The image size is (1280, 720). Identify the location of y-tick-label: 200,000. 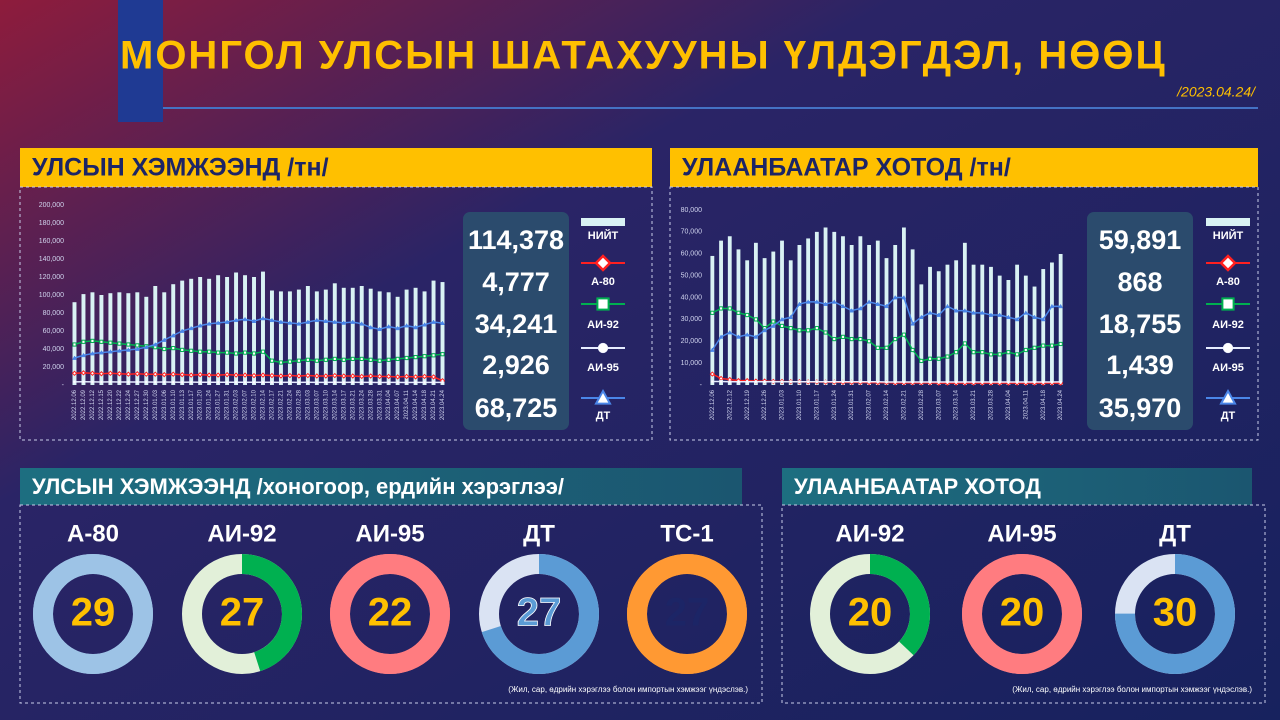
(51, 205).